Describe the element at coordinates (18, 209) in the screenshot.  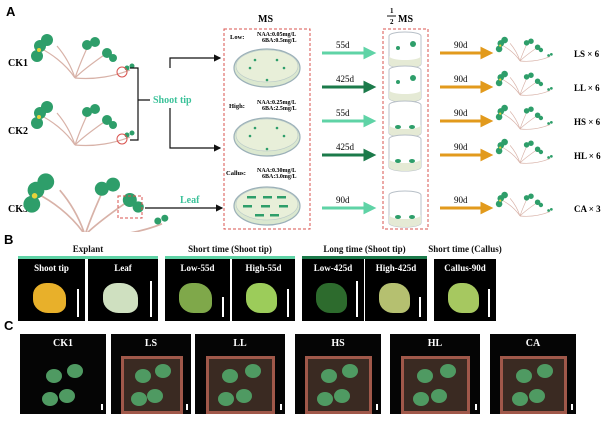
I see `control-label-ck3: CK3` at that location.